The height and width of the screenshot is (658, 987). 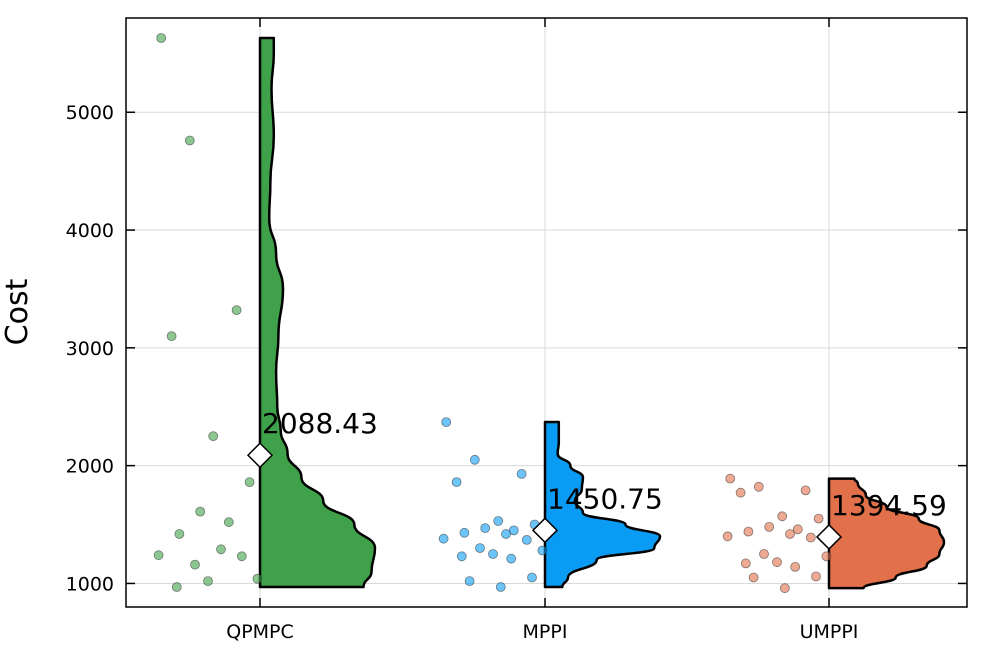 What do you see at coordinates (90, 113) in the screenshot?
I see `y-tick-label: 5000` at bounding box center [90, 113].